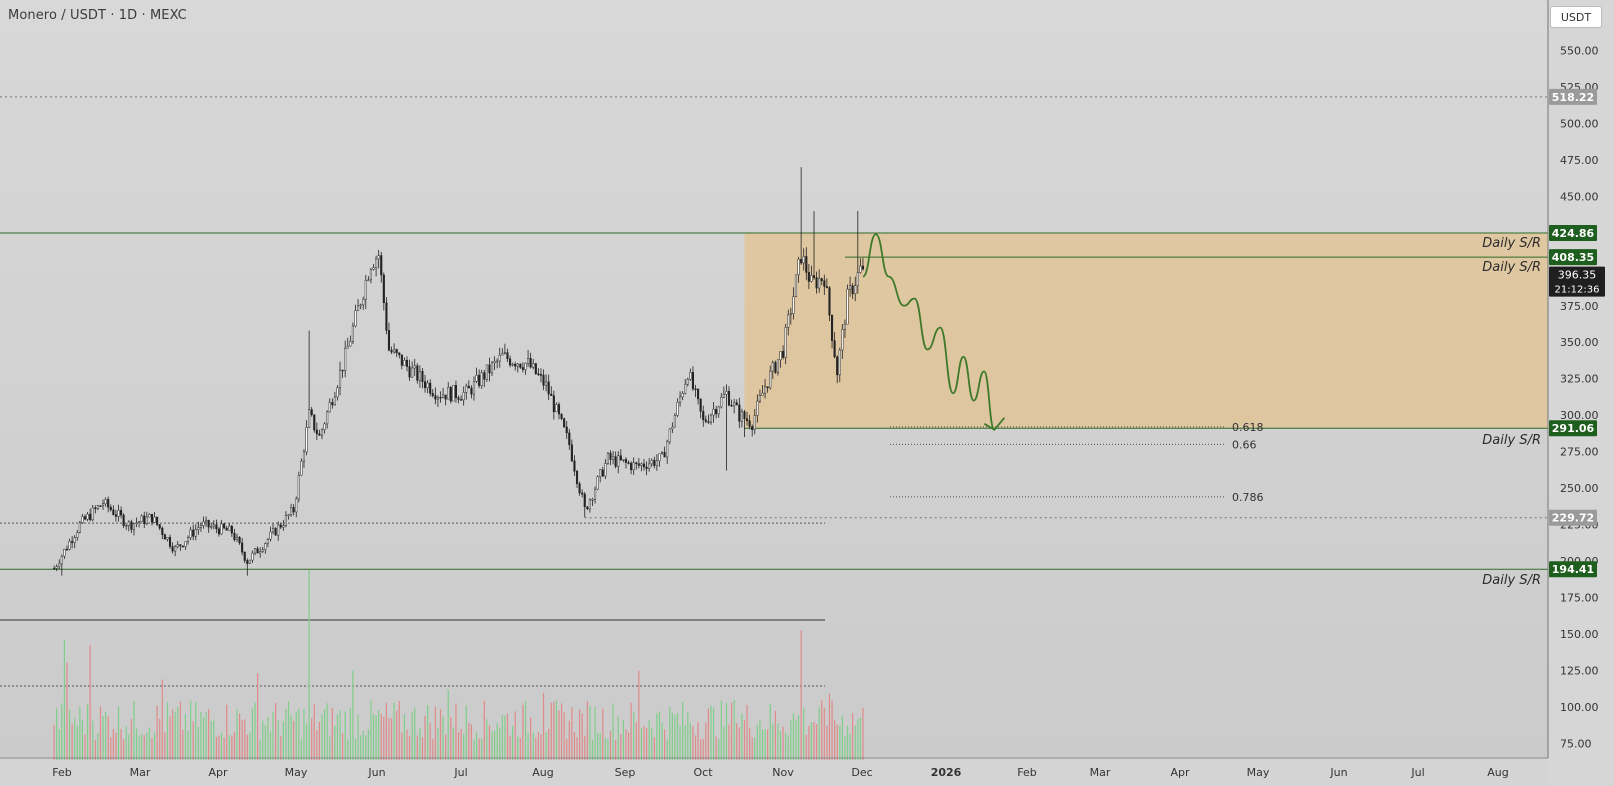 This screenshot has height=786, width=1614. What do you see at coordinates (1579, 196) in the screenshot?
I see `price-tick-label: 450.00` at bounding box center [1579, 196].